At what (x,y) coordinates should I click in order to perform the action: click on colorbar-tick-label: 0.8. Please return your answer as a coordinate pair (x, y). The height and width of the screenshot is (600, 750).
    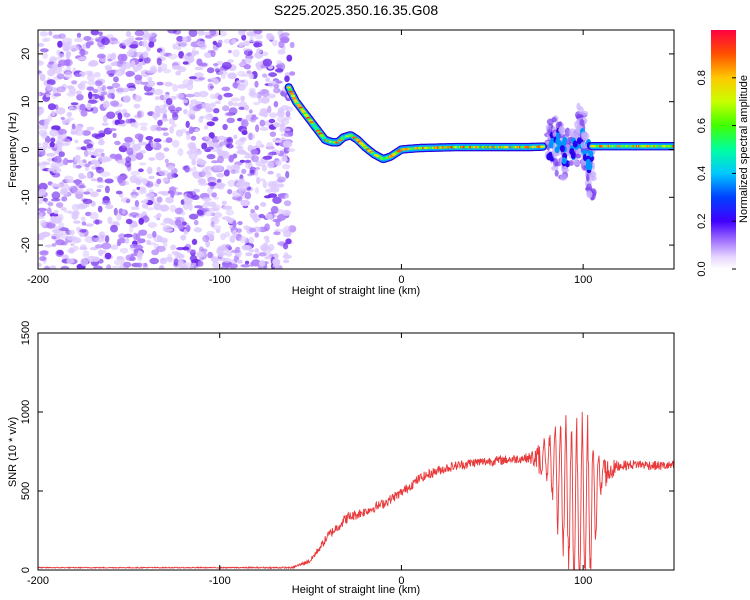
    Looking at the image, I should click on (702, 77).